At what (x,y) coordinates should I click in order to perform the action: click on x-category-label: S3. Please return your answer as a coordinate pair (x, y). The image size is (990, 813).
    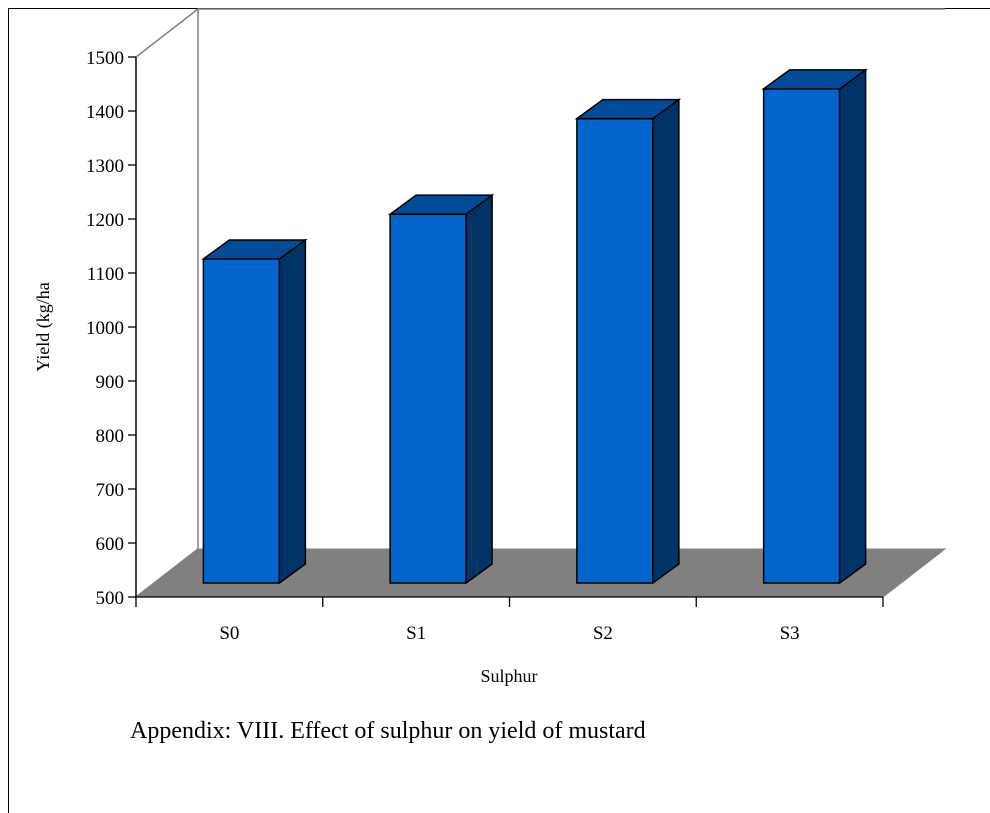
    Looking at the image, I should click on (790, 633).